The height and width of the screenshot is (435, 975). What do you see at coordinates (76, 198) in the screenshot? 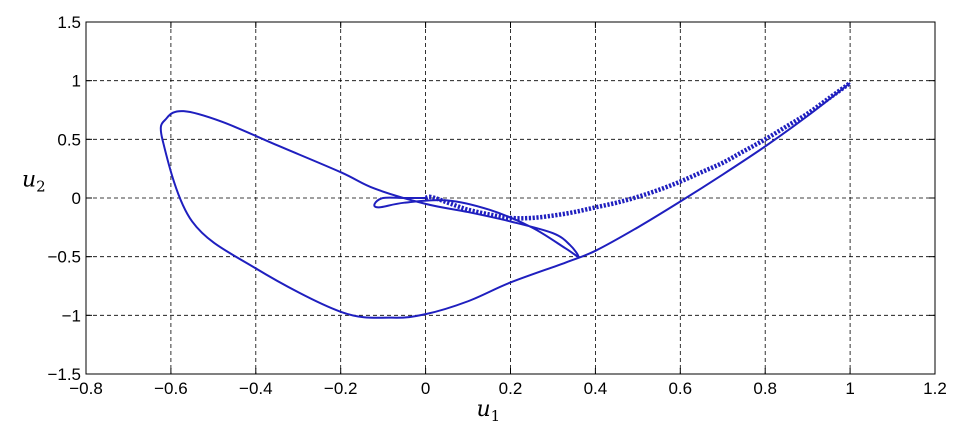
I see `y-tick-label: 0` at bounding box center [76, 198].